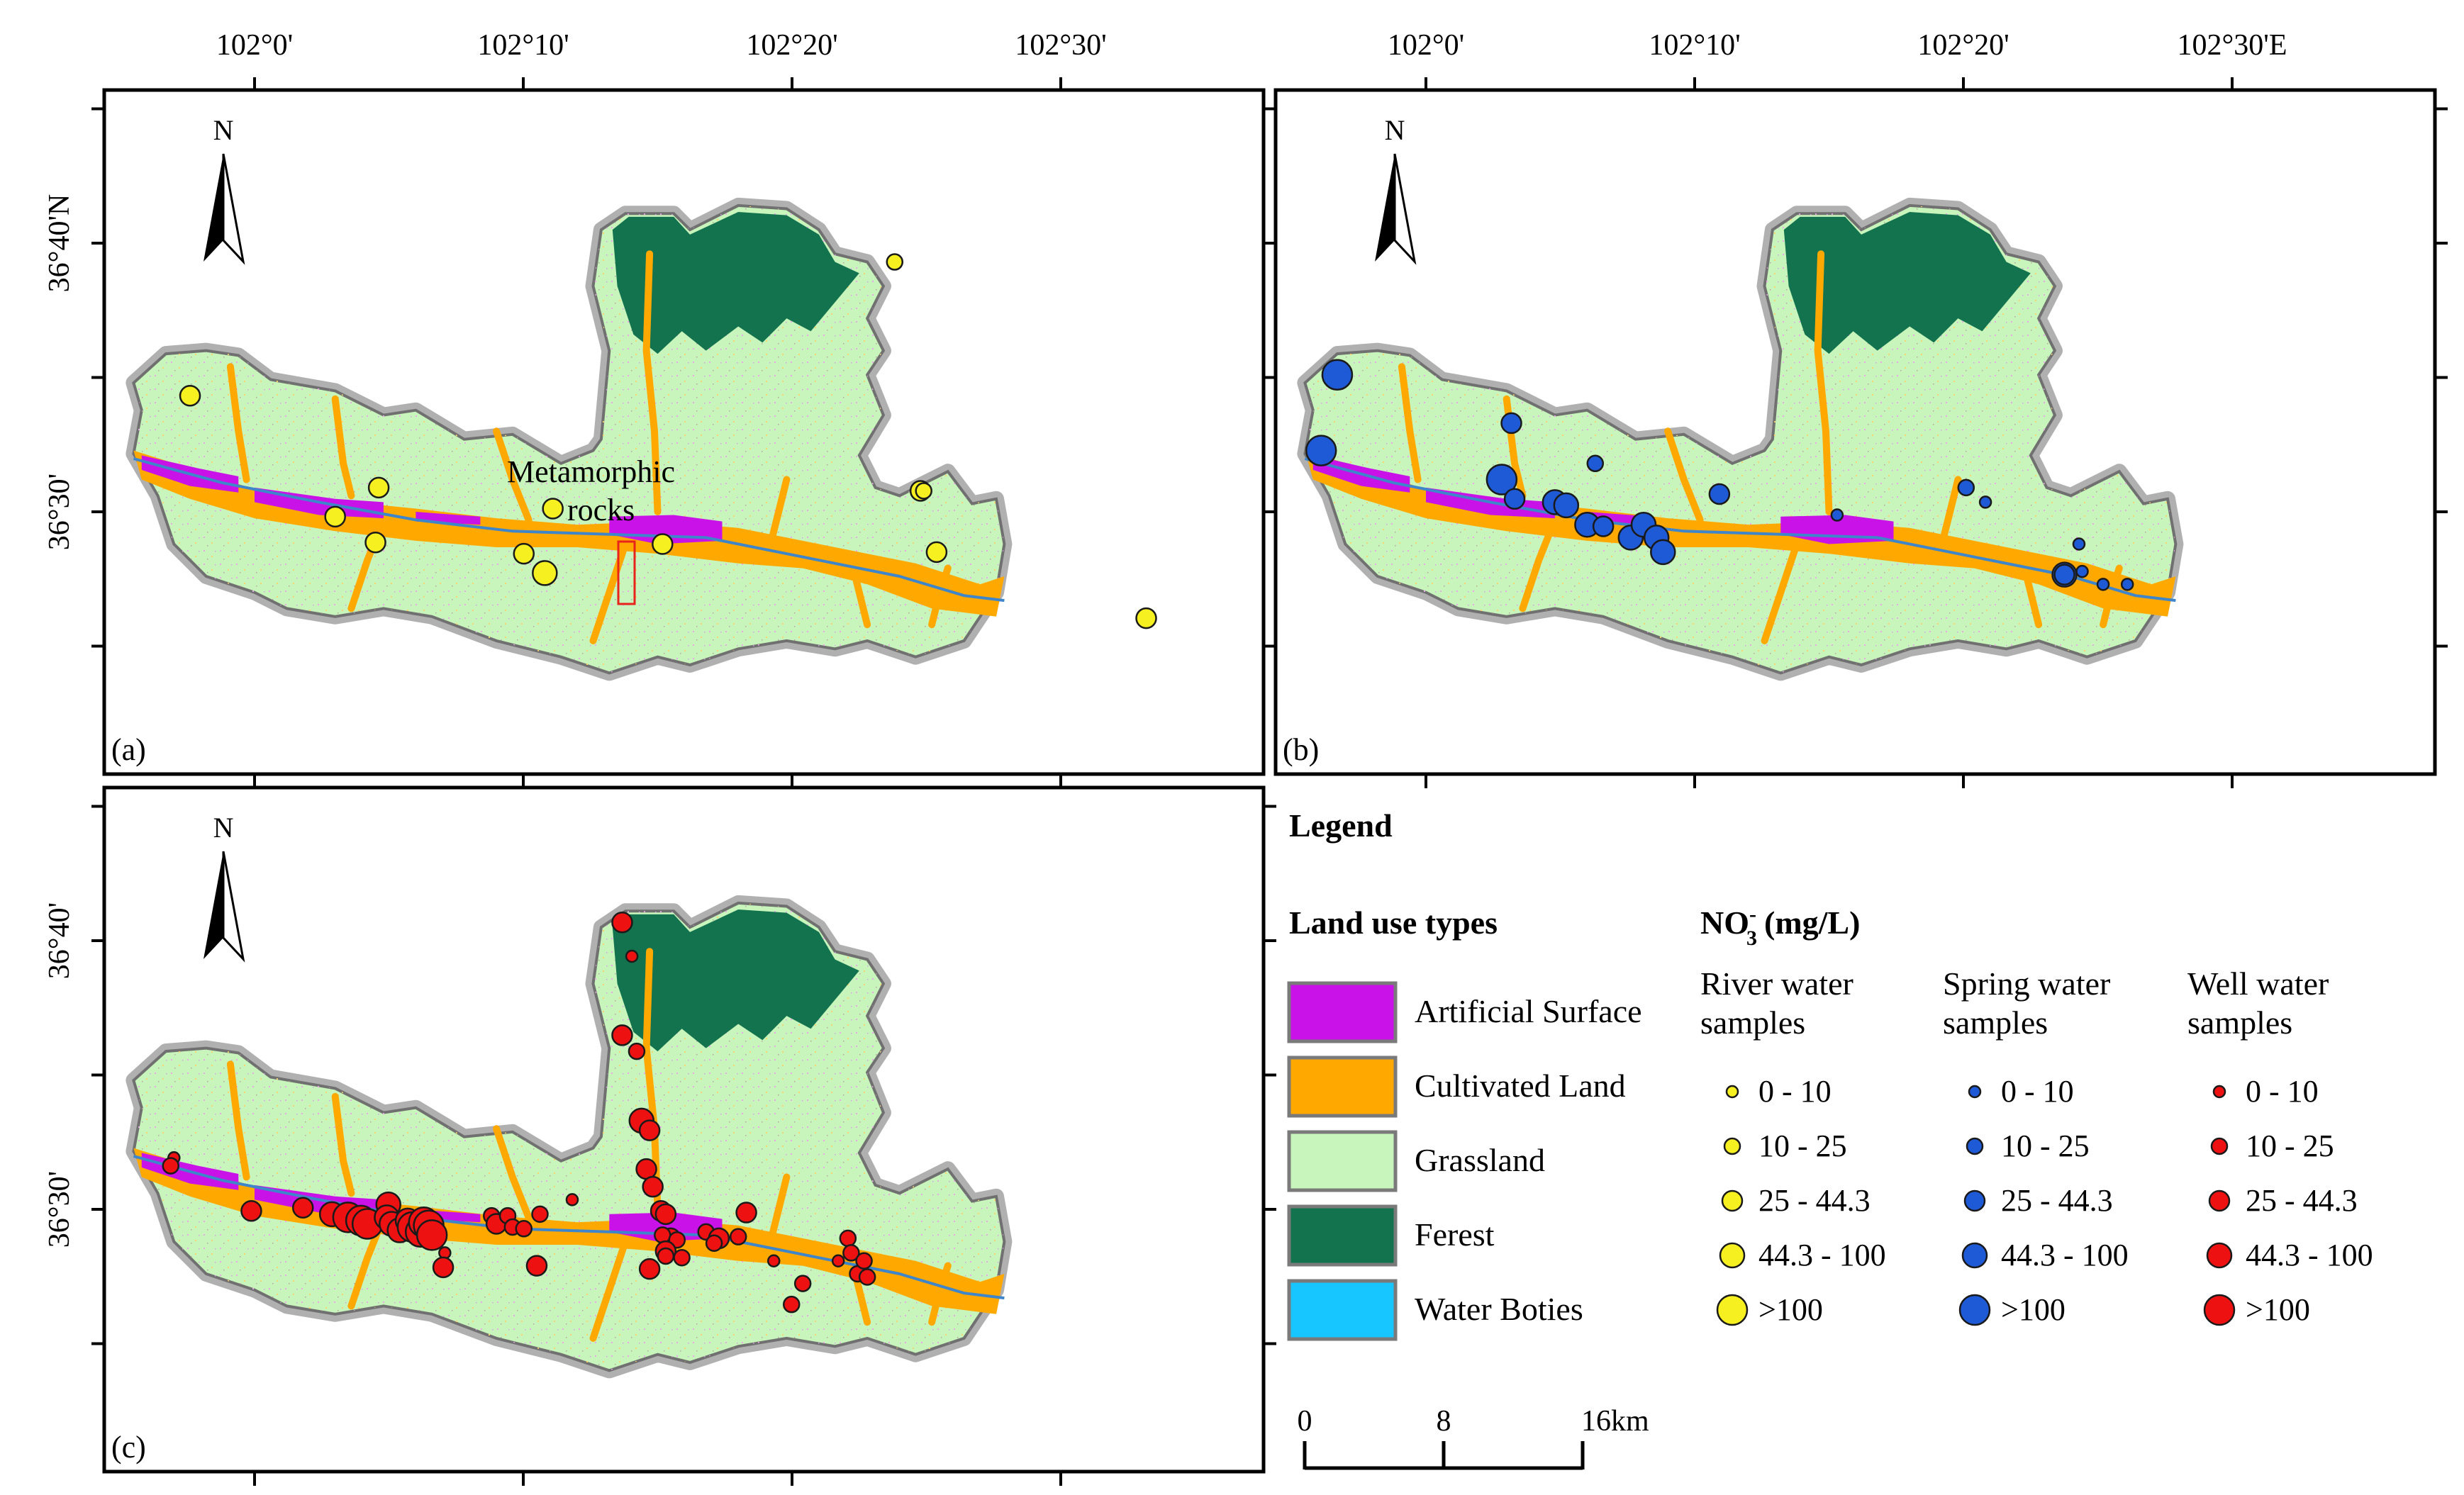 Image resolution: width=2464 pixels, height=1495 pixels. I want to click on landuse-label: Cultivated Land, so click(1520, 1086).